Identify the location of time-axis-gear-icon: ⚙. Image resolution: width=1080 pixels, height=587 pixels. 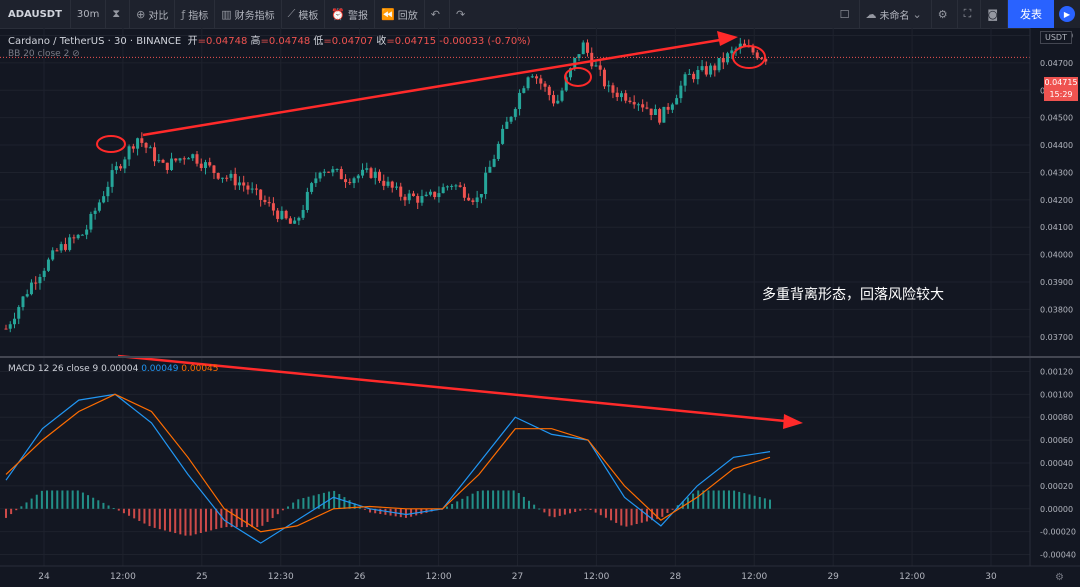
(1059, 577).